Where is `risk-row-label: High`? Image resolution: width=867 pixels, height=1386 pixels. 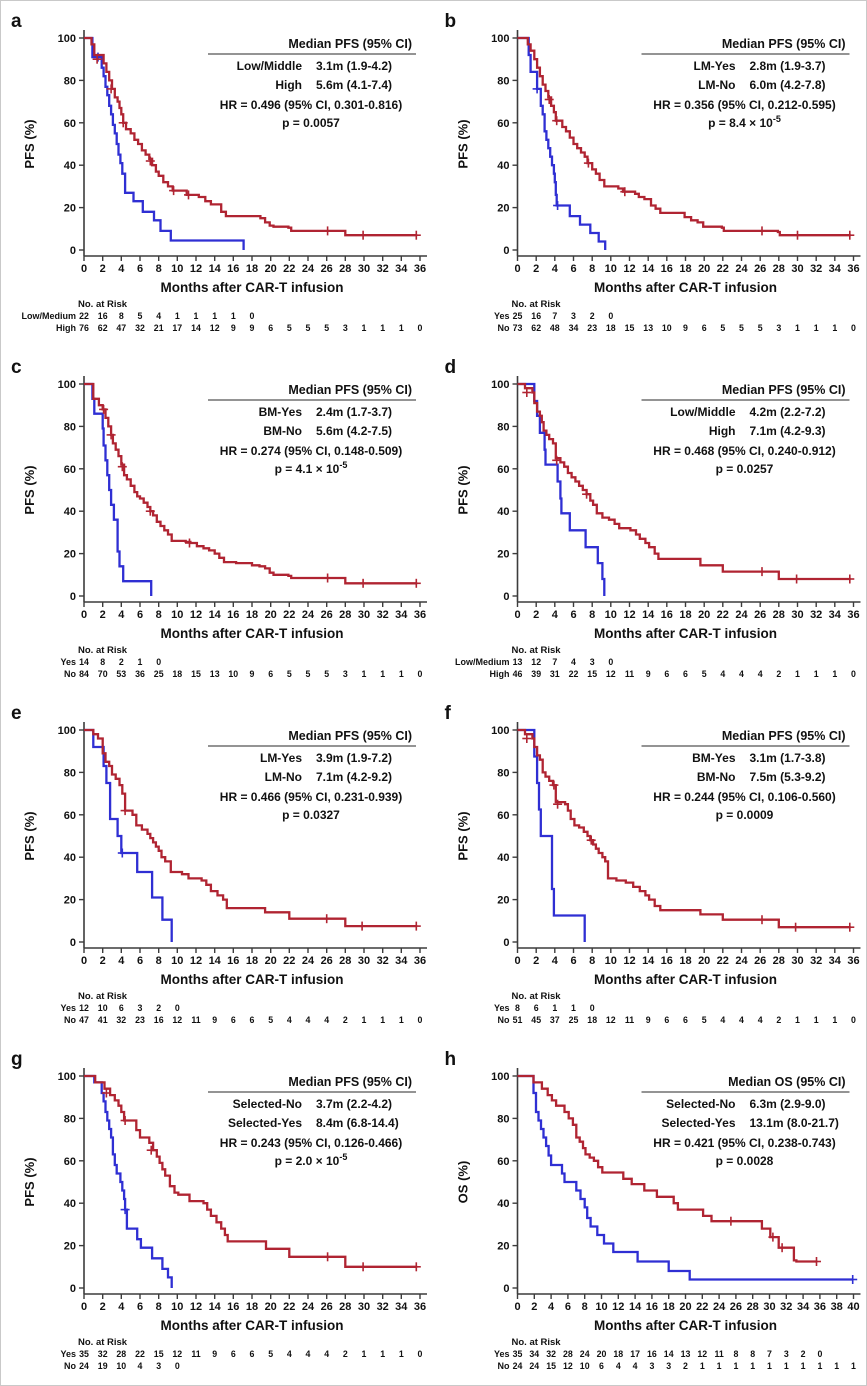
risk-row-label: High is located at coordinates (500, 674).